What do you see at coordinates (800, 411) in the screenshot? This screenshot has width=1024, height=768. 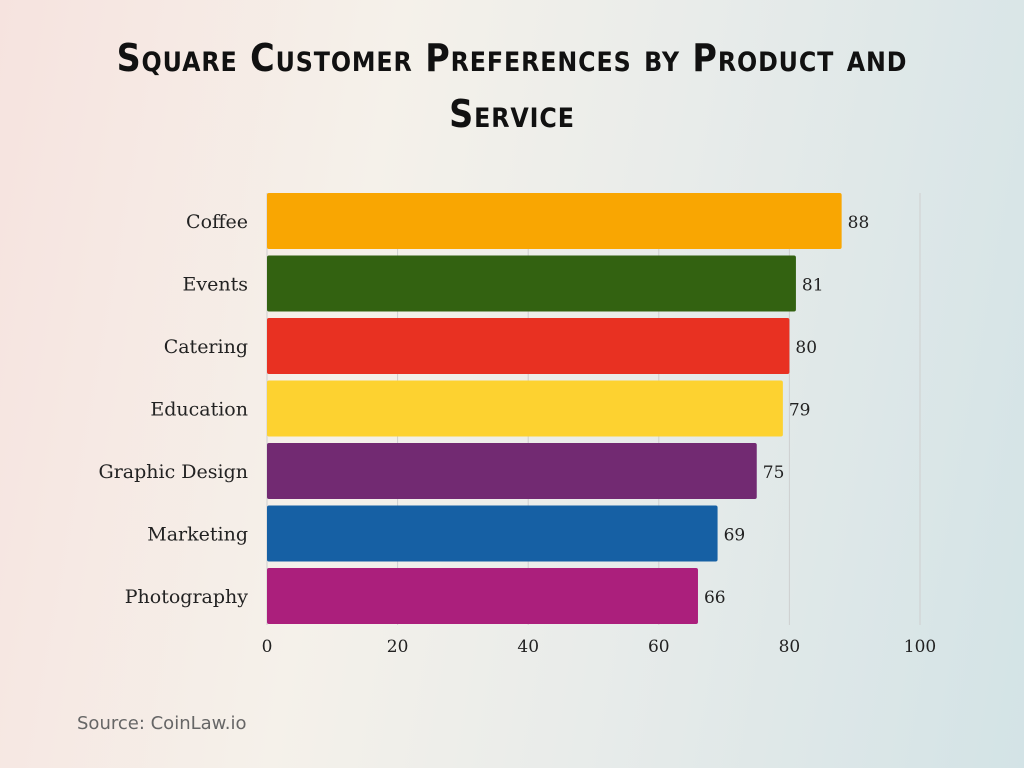 I see `data-label: 79` at bounding box center [800, 411].